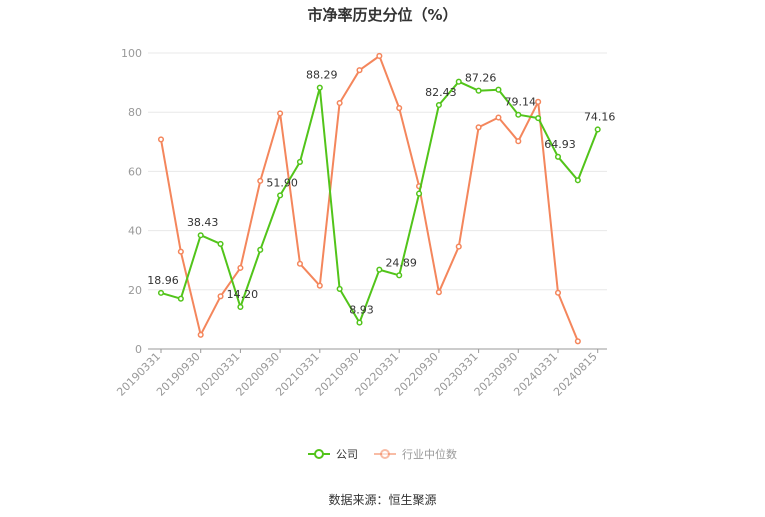 The image size is (765, 517). What do you see at coordinates (138, 349) in the screenshot?
I see `y-tick-label: 0` at bounding box center [138, 349].